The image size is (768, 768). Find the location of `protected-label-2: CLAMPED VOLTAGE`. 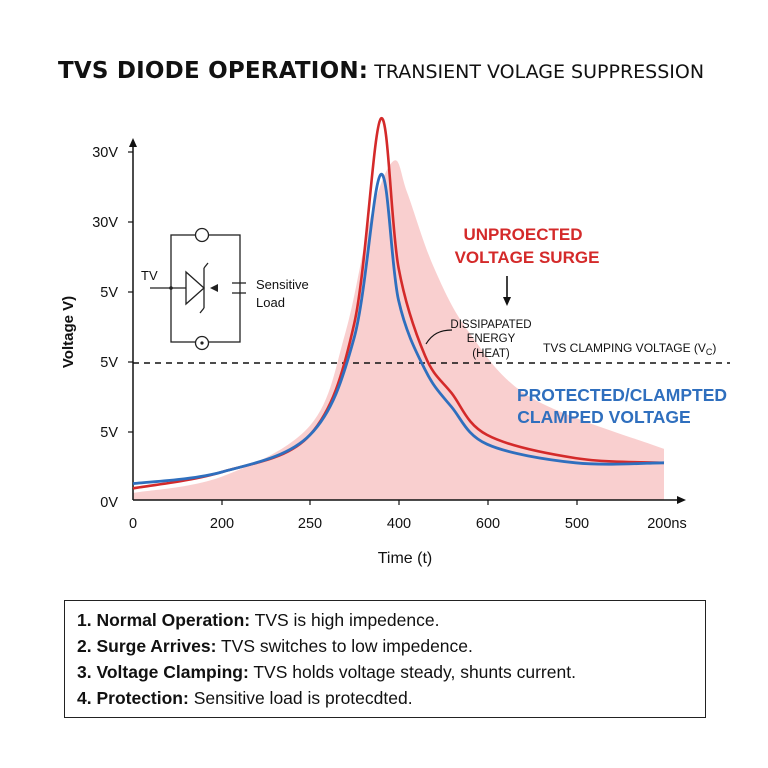

protected-label-2: CLAMPED VOLTAGE is located at coordinates (603, 417).